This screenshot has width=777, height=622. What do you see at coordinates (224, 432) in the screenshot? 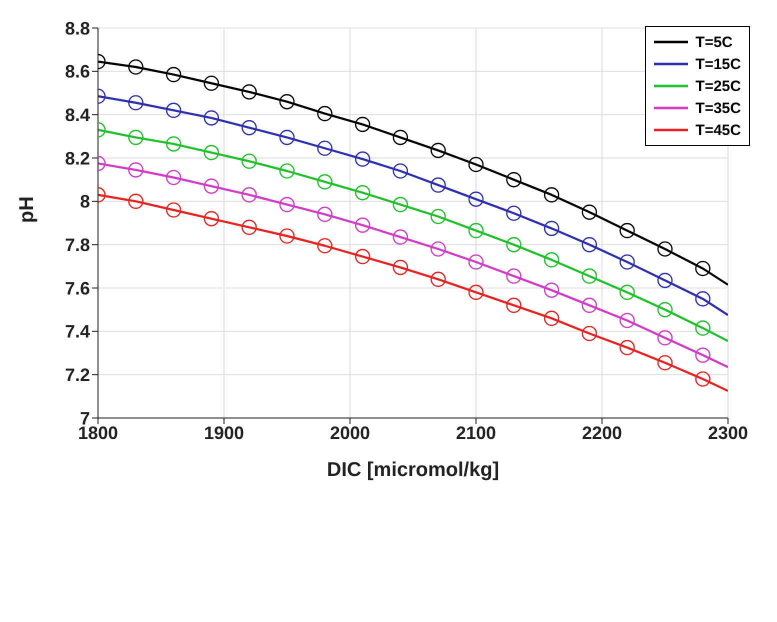
I see `x-tick-label: 1900` at bounding box center [224, 432].